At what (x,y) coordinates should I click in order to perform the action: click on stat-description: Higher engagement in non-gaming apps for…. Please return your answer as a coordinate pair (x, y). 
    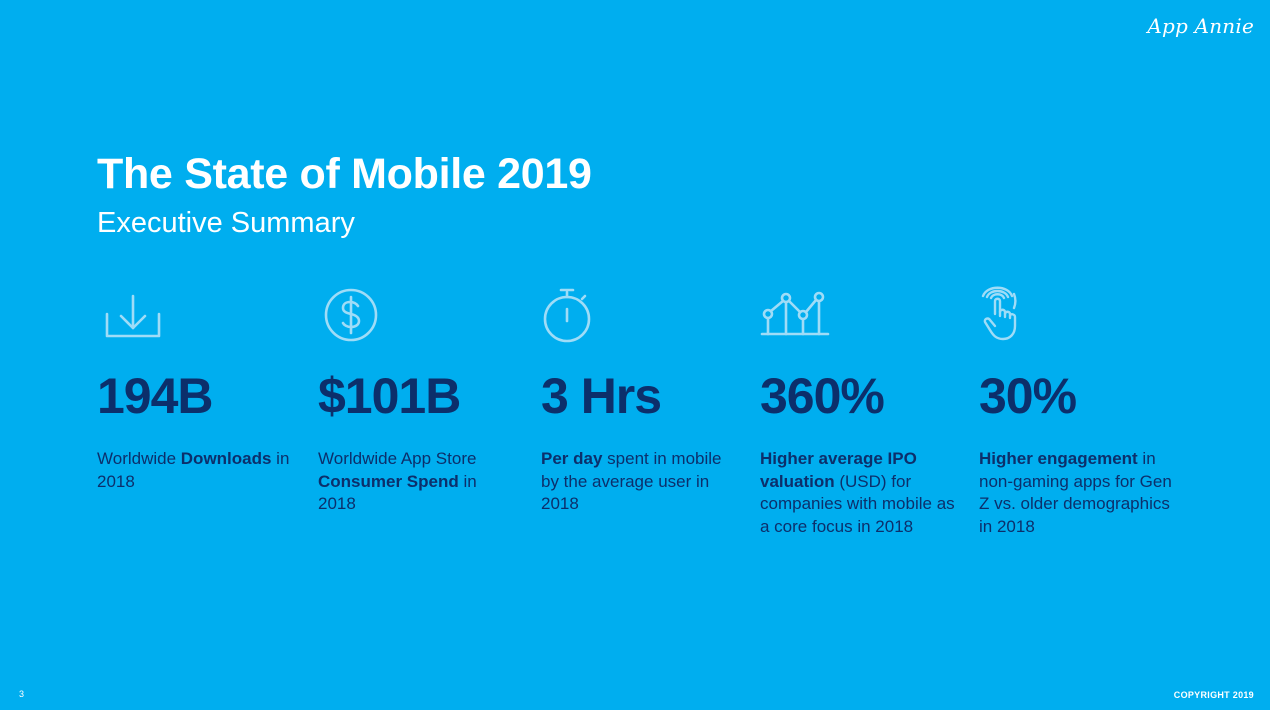
    Looking at the image, I should click on (1075, 492).